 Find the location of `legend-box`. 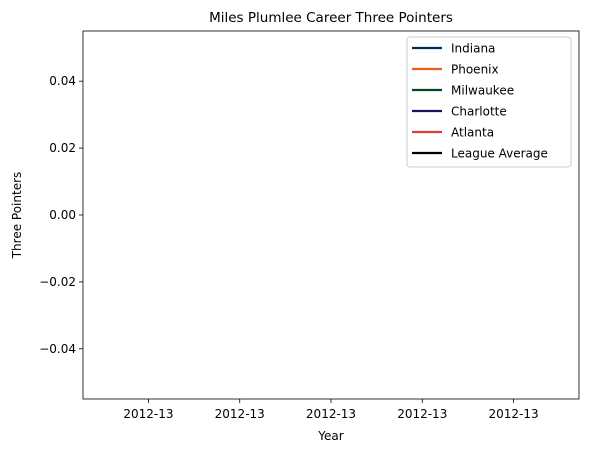

legend-box is located at coordinates (489, 102).